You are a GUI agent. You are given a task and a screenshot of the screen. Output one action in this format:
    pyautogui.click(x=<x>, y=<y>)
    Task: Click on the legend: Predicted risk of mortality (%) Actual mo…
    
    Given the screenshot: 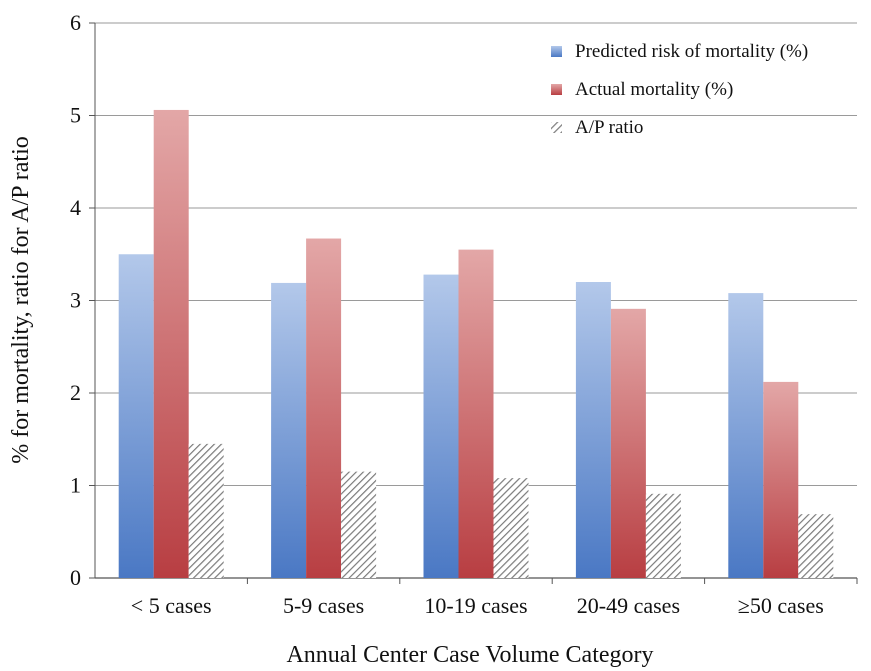 What is the action you would take?
    pyautogui.click(x=679, y=89)
    